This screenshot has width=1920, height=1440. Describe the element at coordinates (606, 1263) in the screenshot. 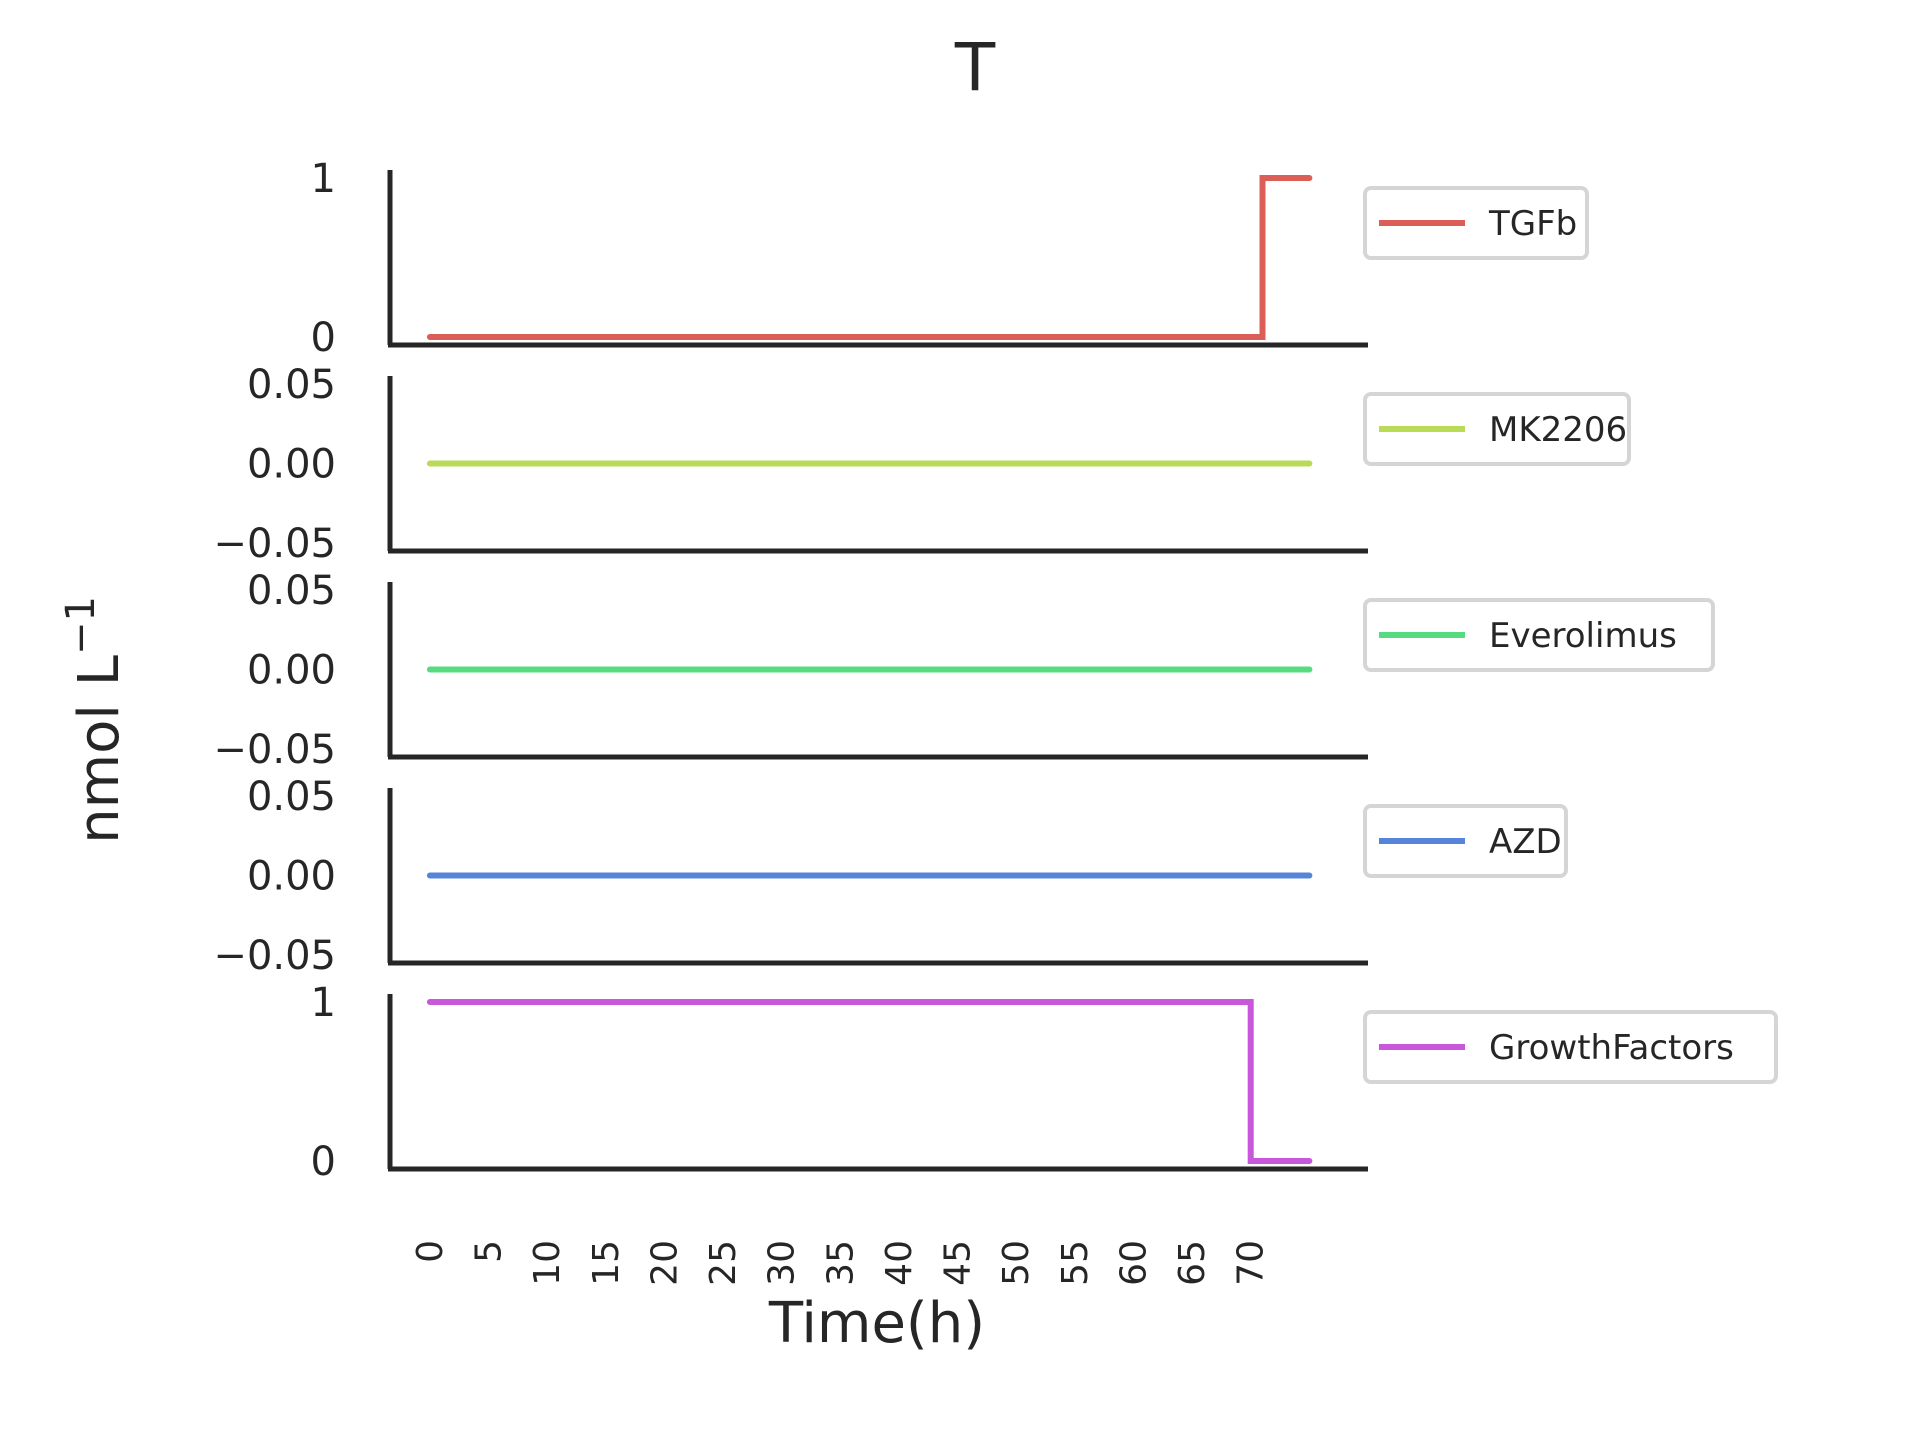

I see `x-tick-label: 15` at that location.